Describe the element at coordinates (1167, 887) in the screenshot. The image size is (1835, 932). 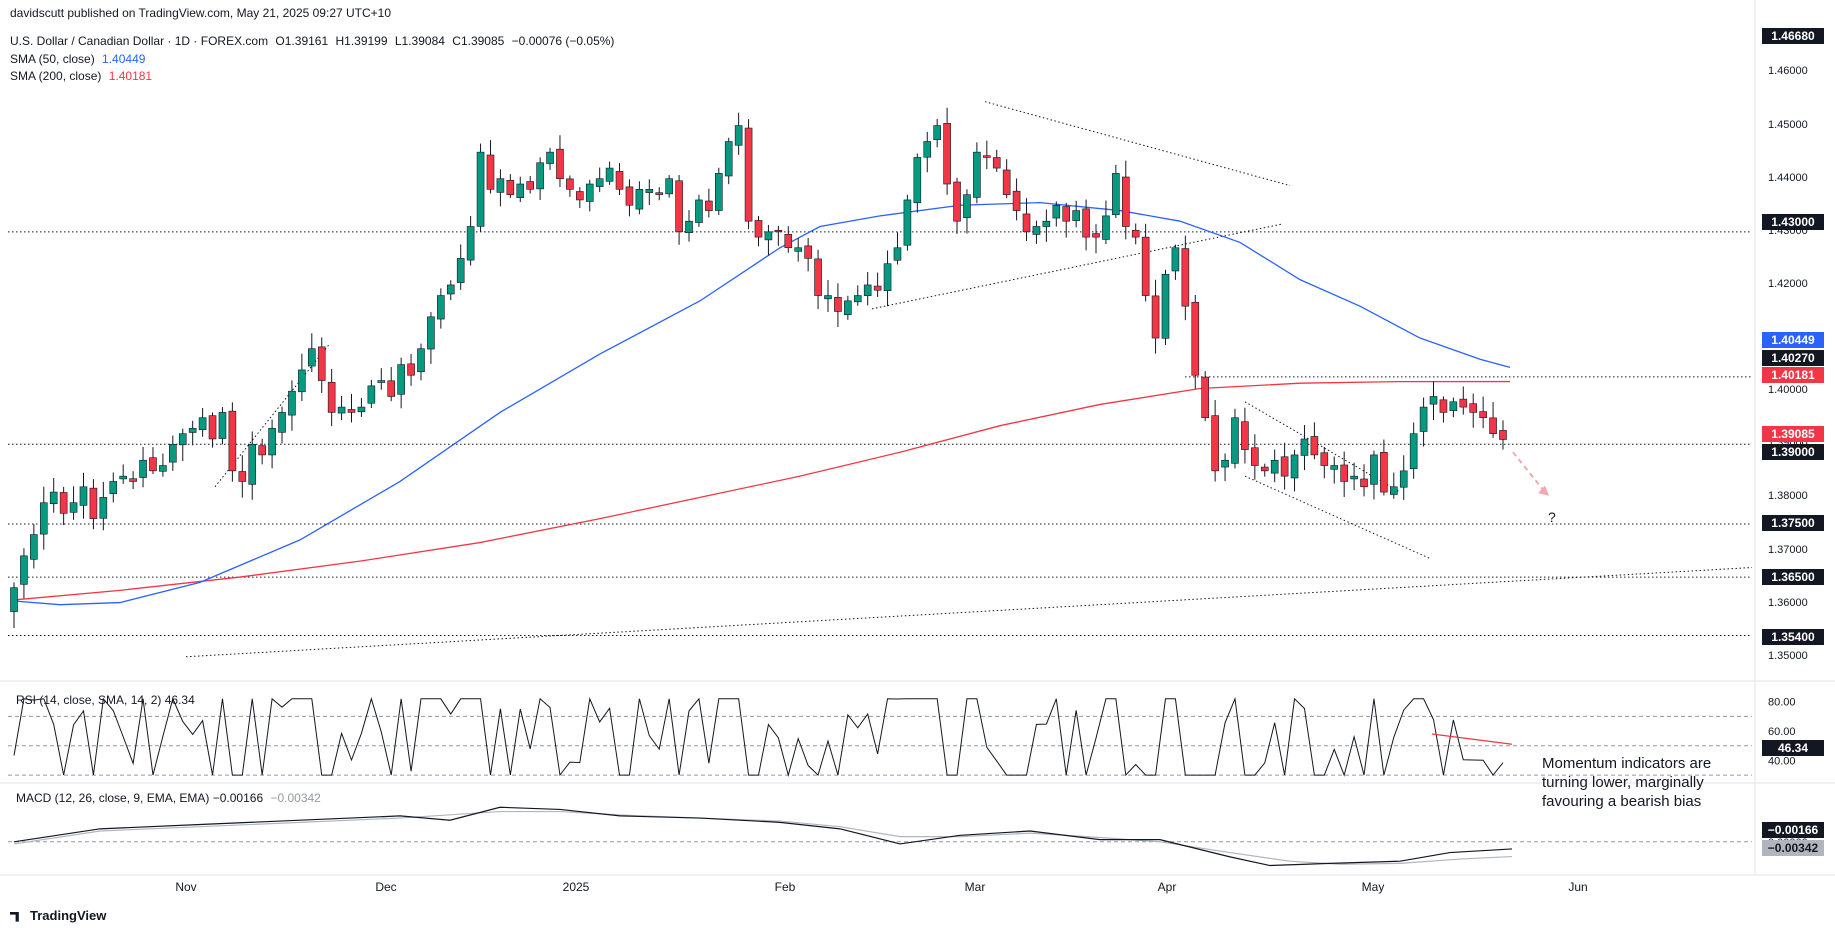
I see `time-tick-label: Apr` at that location.